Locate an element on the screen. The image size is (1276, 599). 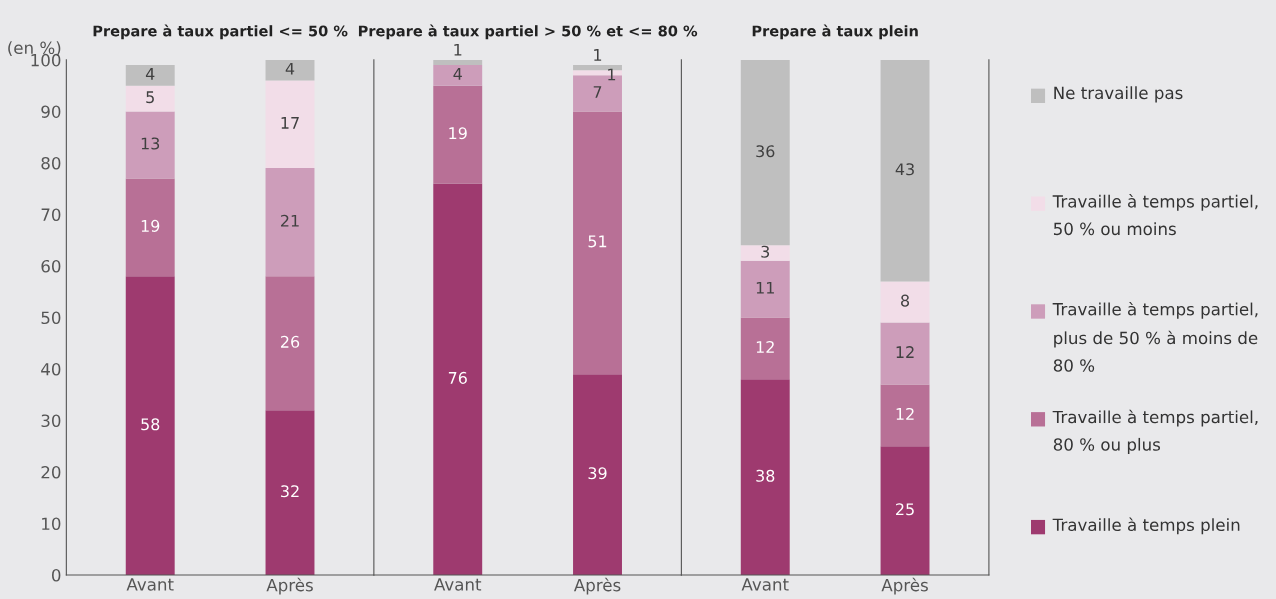
legend-label: Travaille à temps partiel, plus de 50 % à moins de 80 % is located at coordinates (1155, 336).